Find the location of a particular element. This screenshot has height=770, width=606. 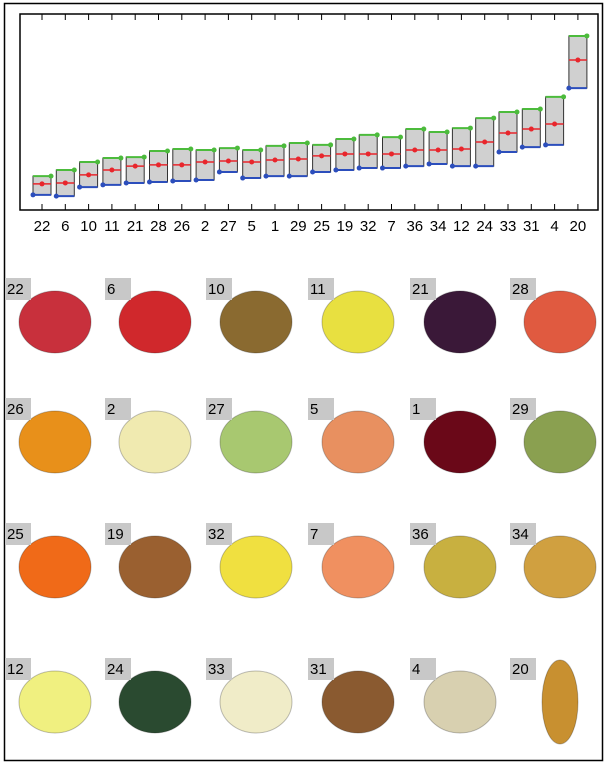

x-tick-label: 31 is located at coordinates (531, 226).